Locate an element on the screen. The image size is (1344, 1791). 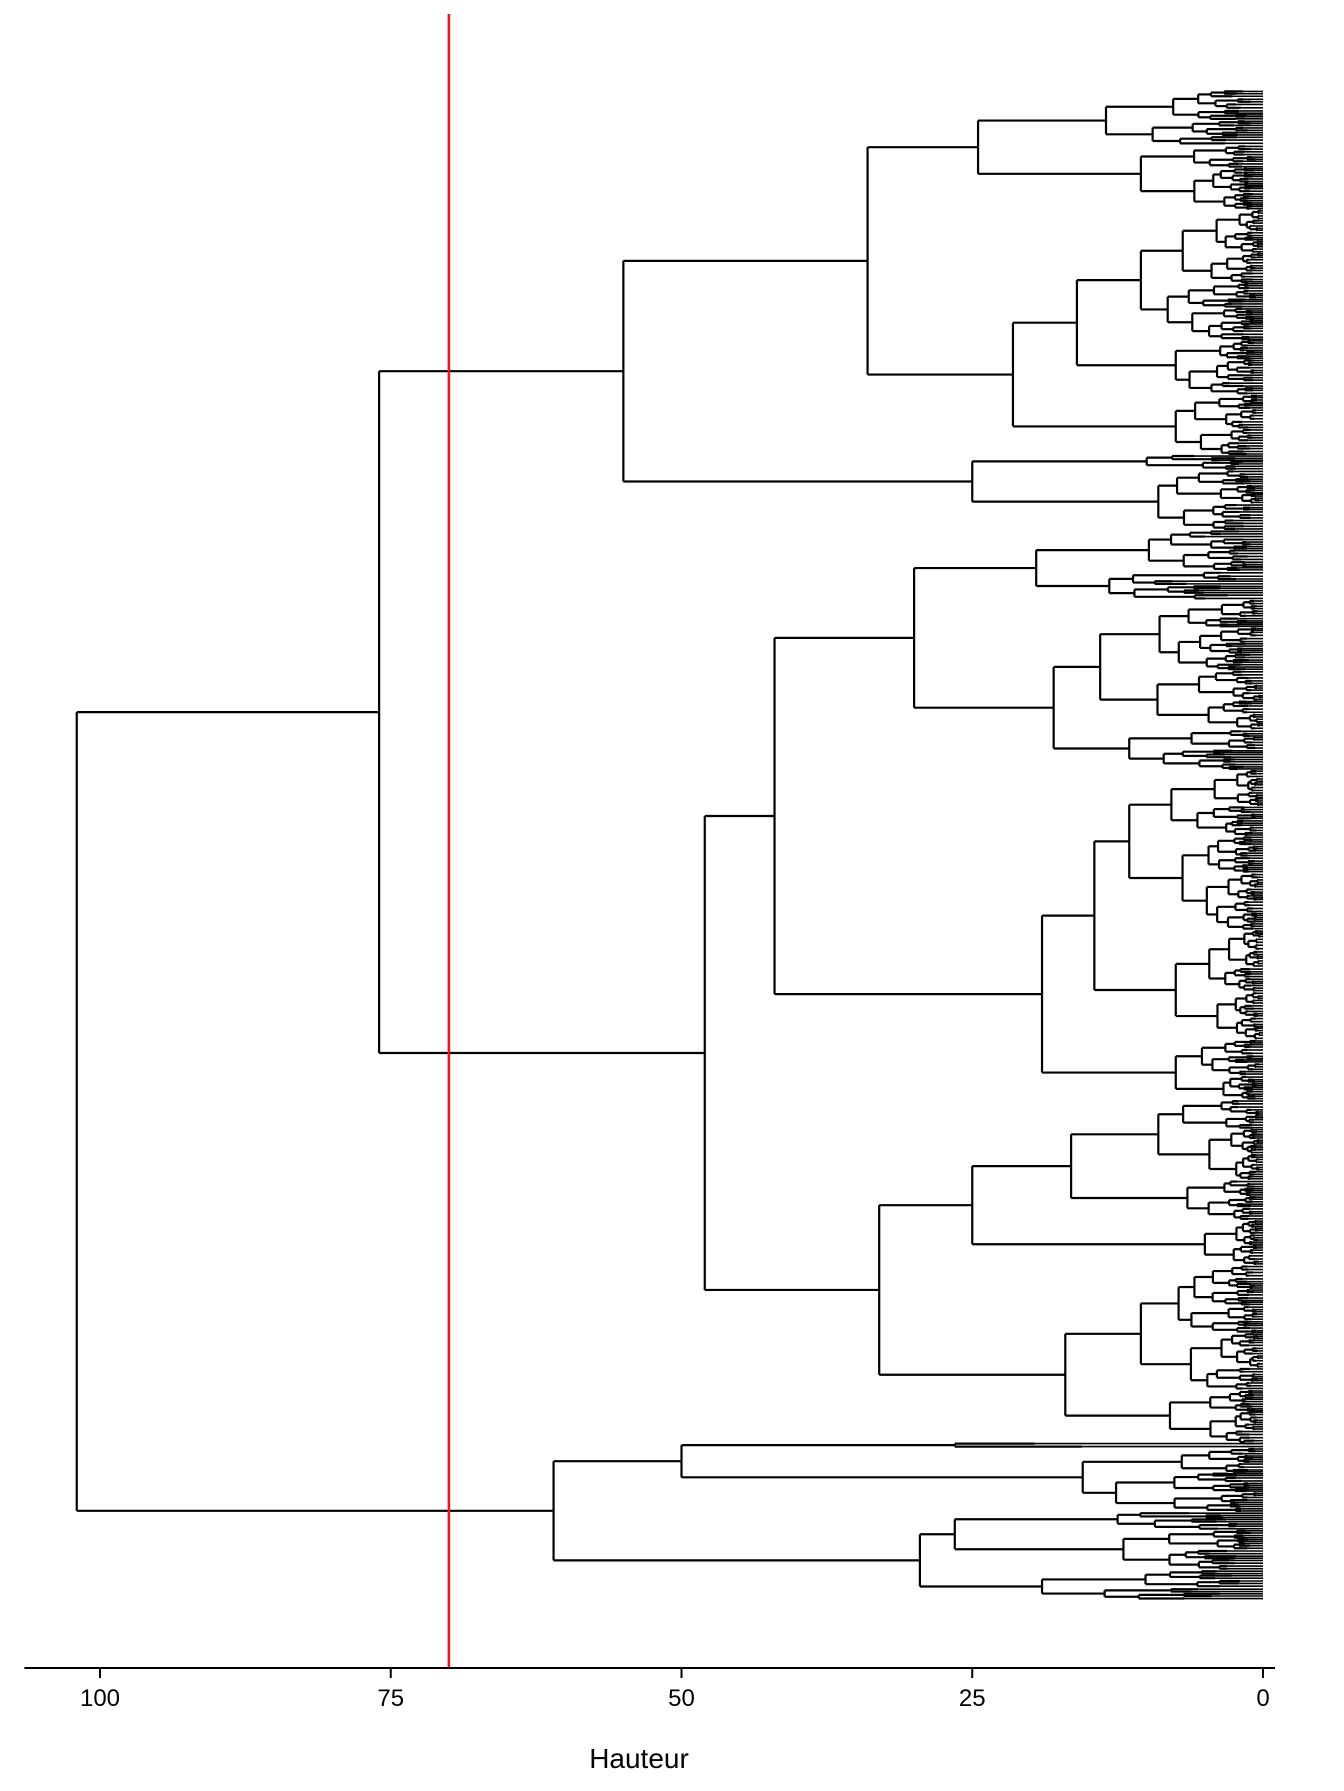
x-axis: 100 75 50 25 0 is located at coordinates (649, 1689).